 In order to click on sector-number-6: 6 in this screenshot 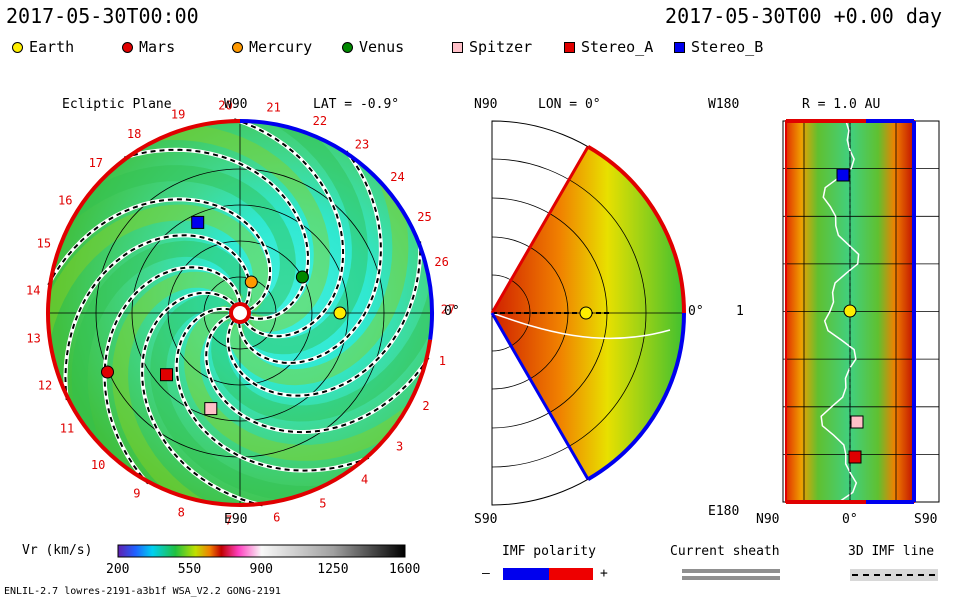, I will do `click(276, 518)`.